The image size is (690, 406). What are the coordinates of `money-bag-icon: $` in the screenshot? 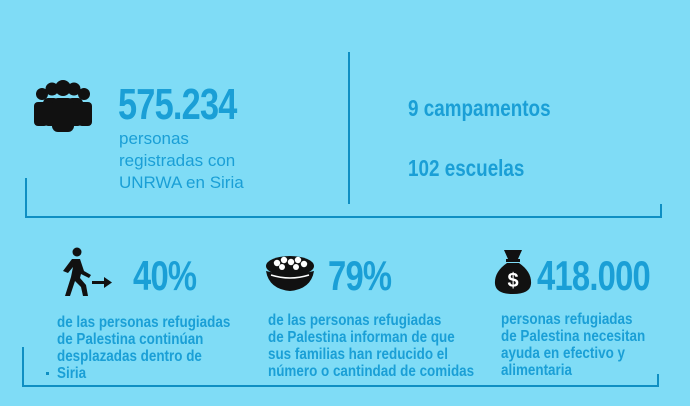 It's located at (513, 272).